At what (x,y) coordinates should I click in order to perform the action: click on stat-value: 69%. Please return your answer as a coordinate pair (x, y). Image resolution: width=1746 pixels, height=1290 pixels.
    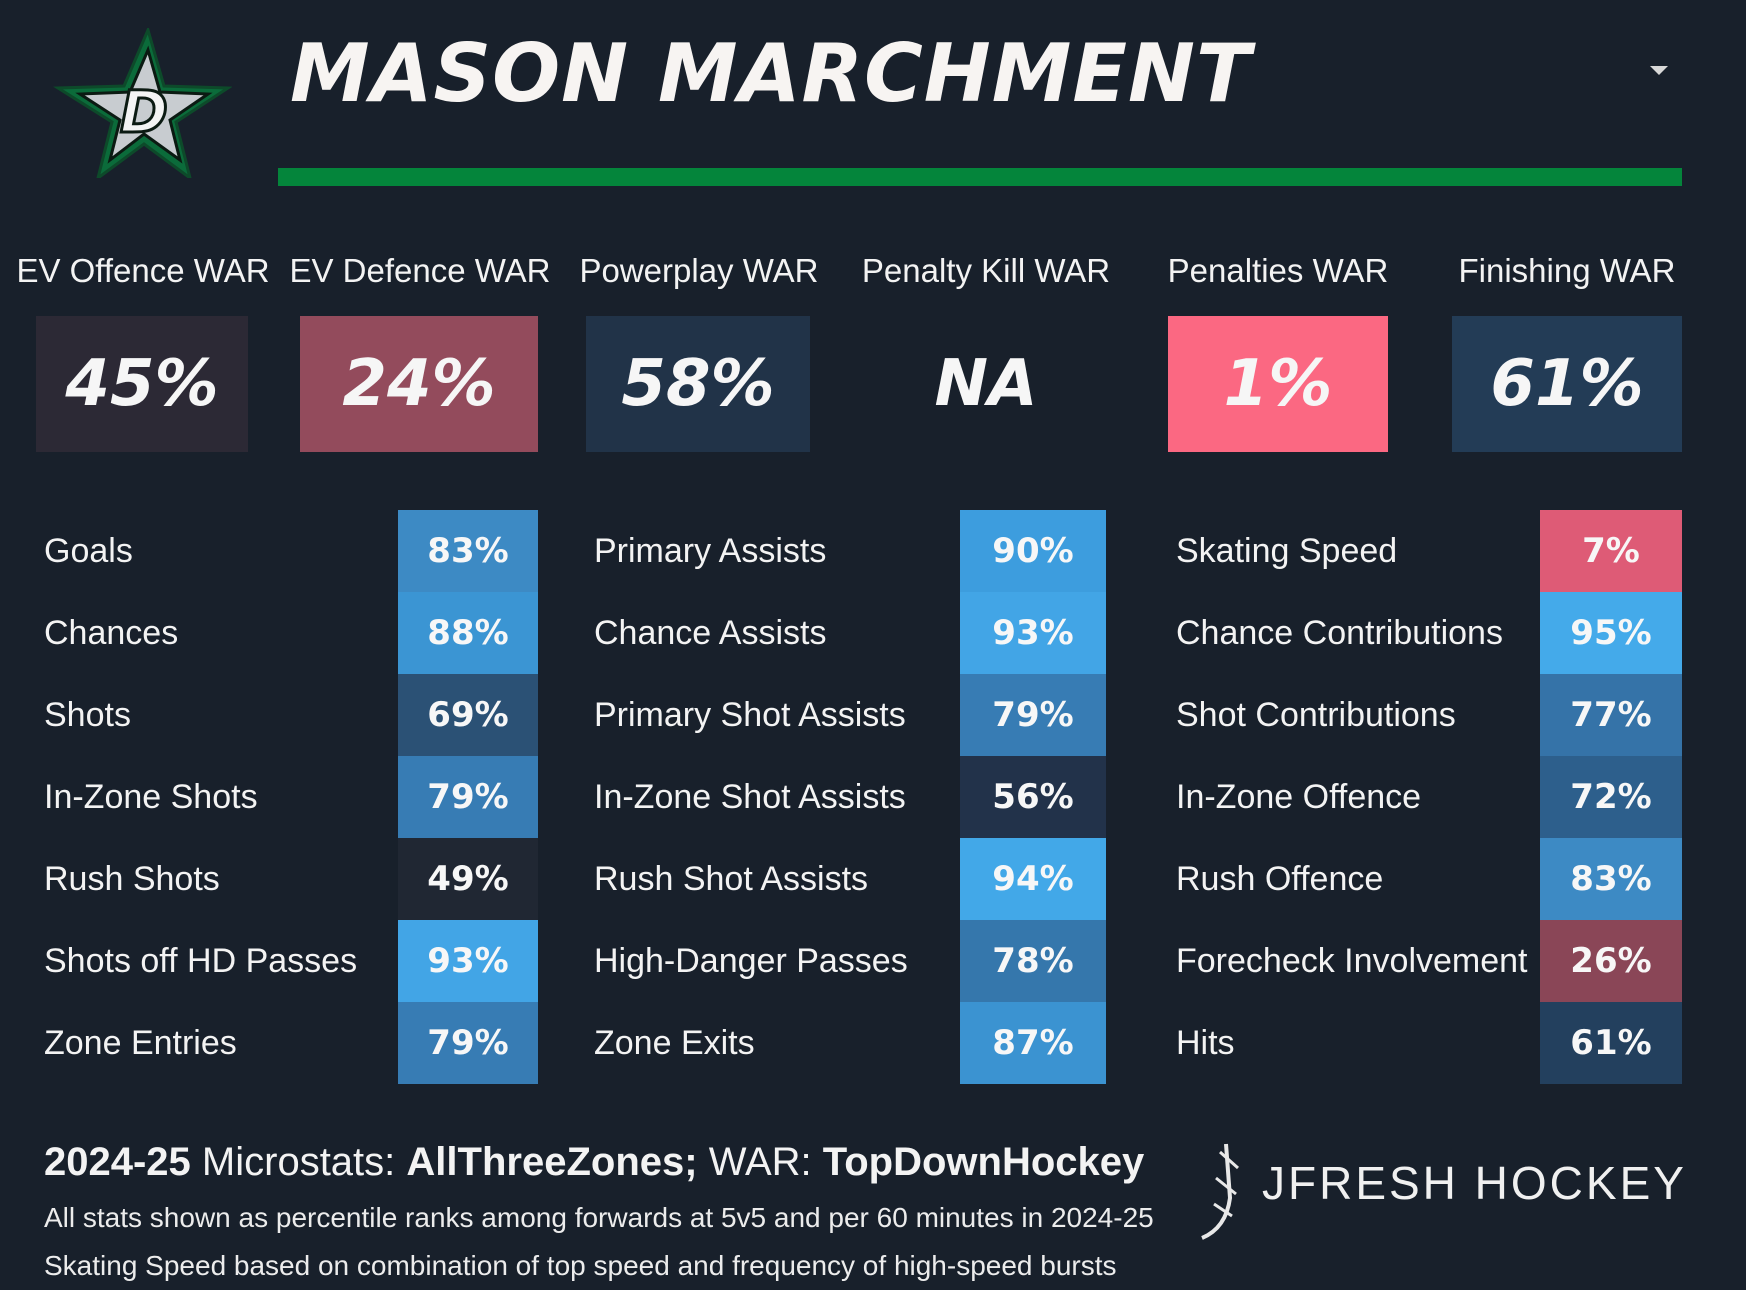
    Looking at the image, I should click on (468, 715).